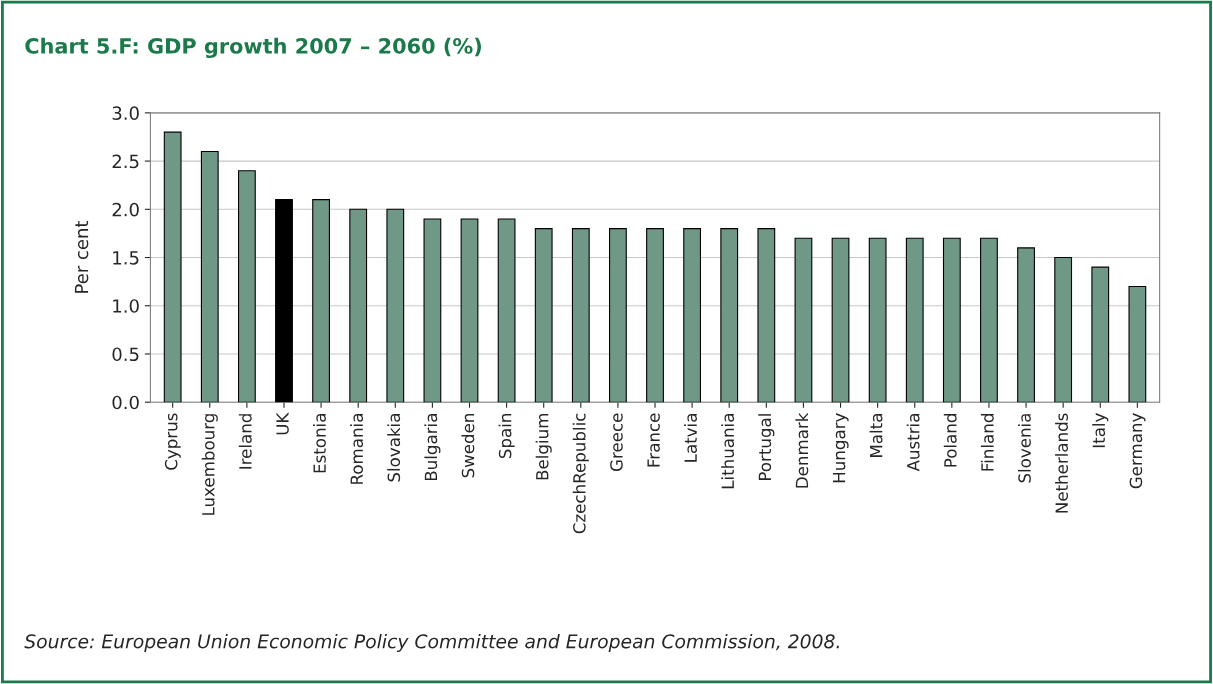  I want to click on x-tick-label: Slovakia, so click(394, 448).